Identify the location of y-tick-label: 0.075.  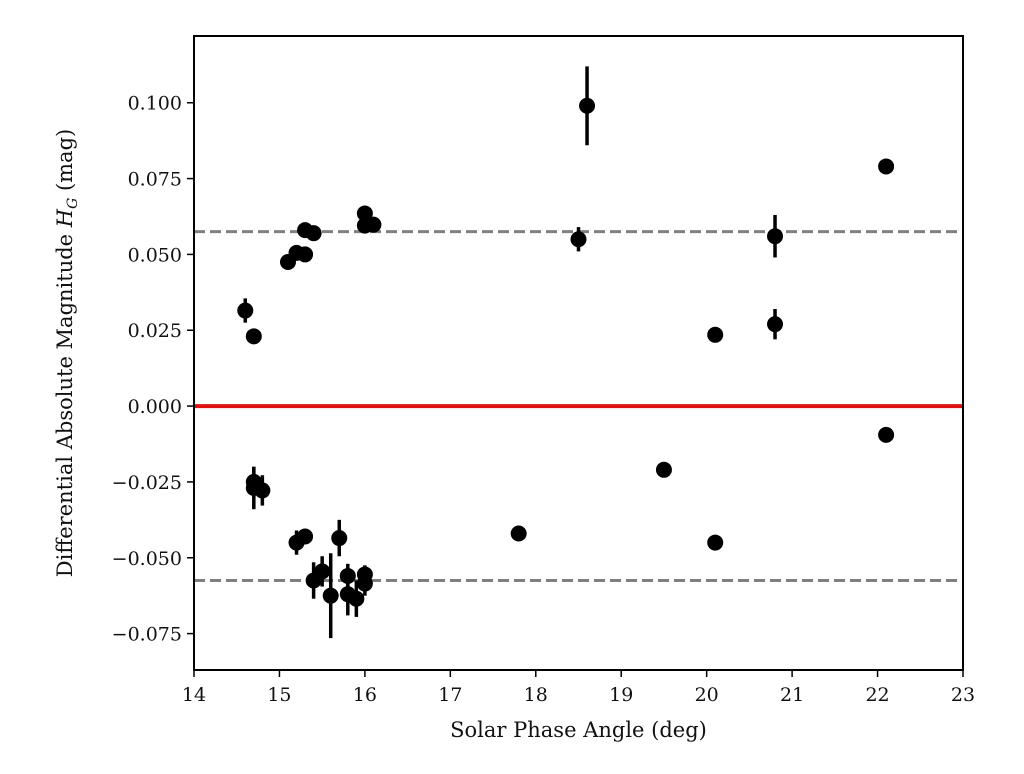
(155, 180).